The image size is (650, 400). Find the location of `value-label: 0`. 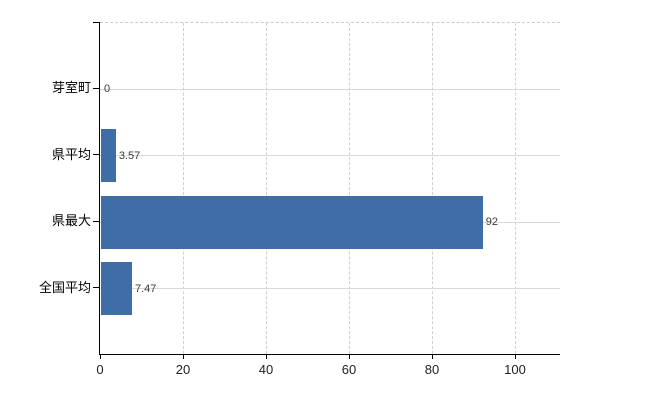

value-label: 0 is located at coordinates (107, 89).